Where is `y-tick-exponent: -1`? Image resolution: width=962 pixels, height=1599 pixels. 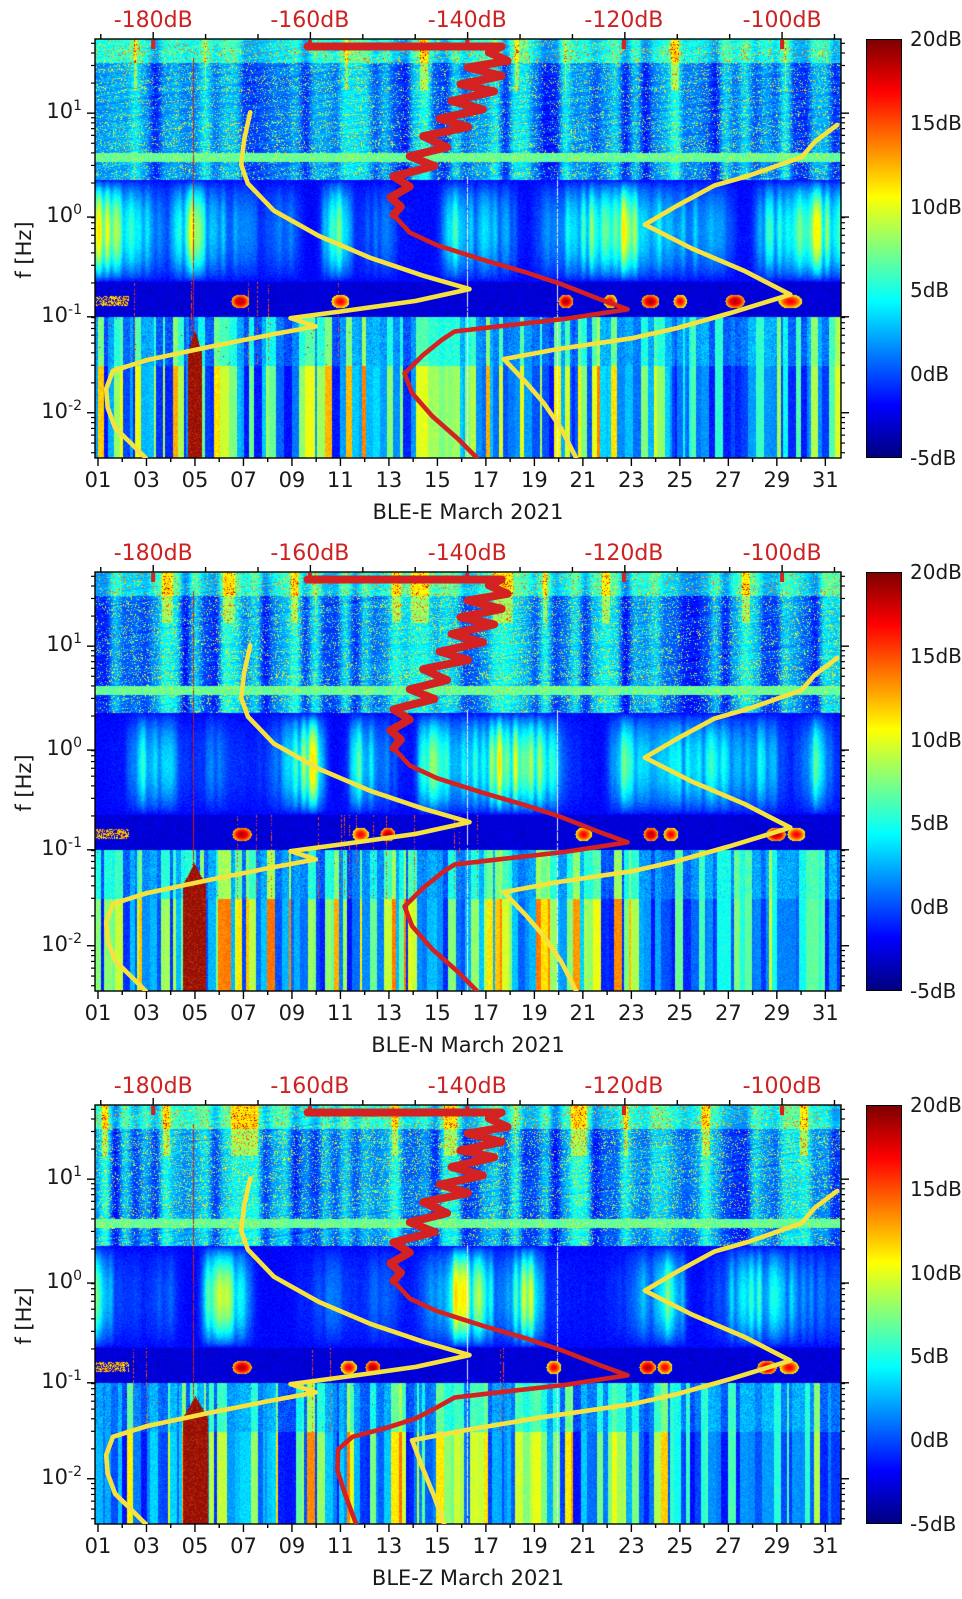 y-tick-exponent: -1 is located at coordinates (75, 309).